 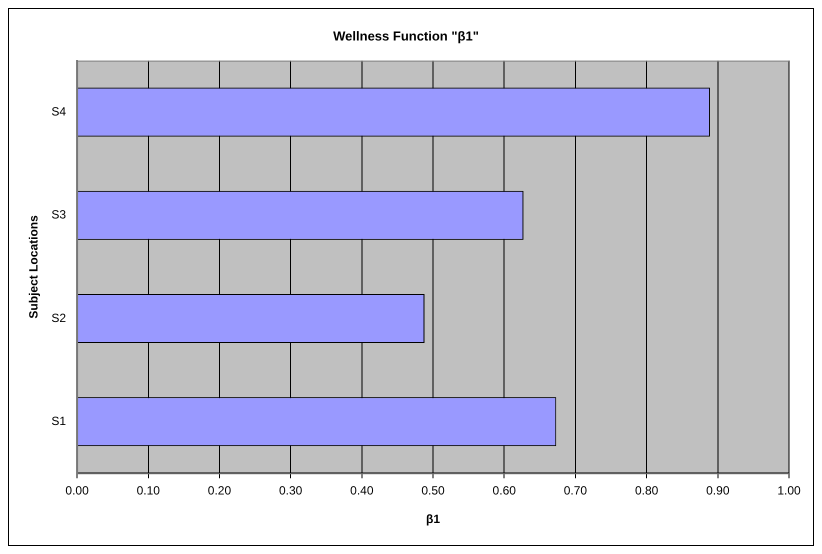 What do you see at coordinates (220, 491) in the screenshot?
I see `x-tick-label: 0.20` at bounding box center [220, 491].